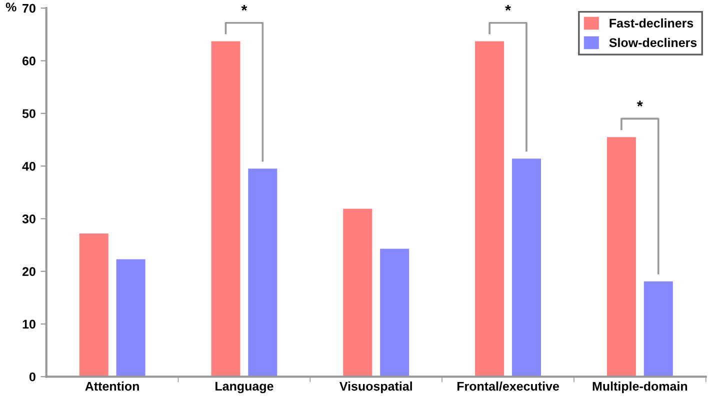 This screenshot has height=405, width=713. Describe the element at coordinates (653, 43) in the screenshot. I see `legend-label: Slow-decliners` at that location.